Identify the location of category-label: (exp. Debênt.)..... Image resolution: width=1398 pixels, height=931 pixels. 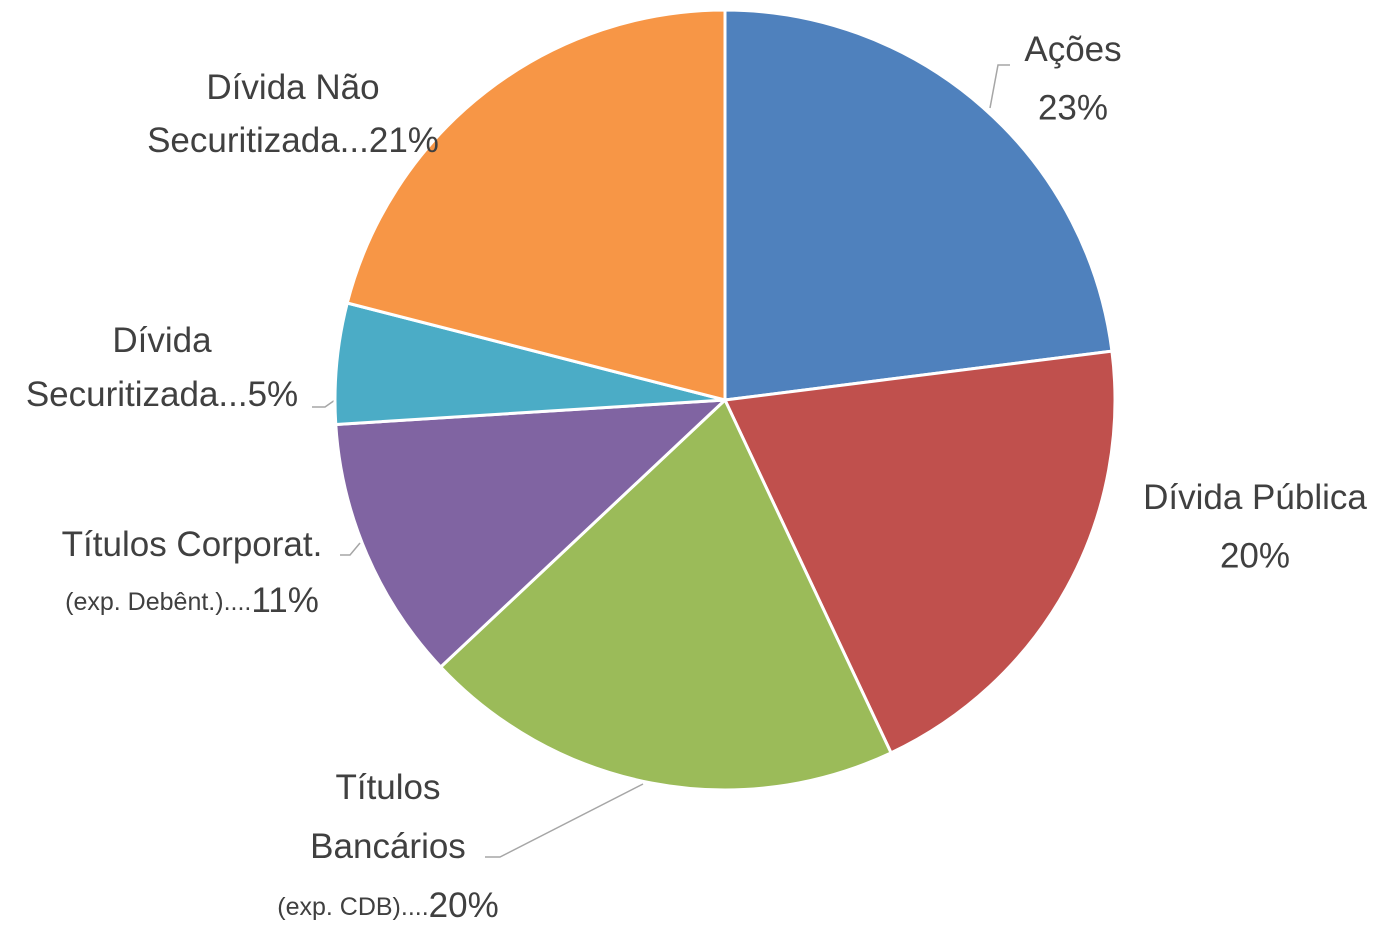
(158, 602).